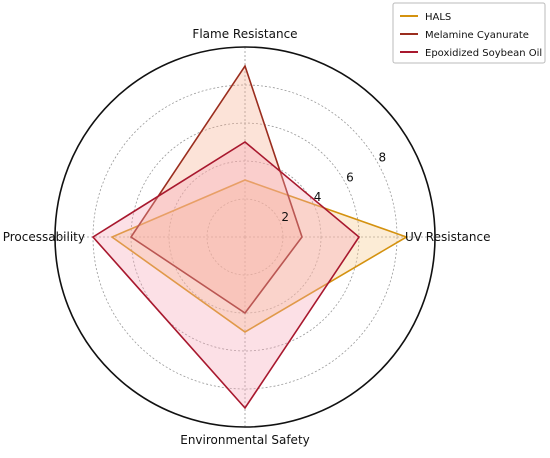 This screenshot has width=550, height=458. Describe the element at coordinates (44, 237) in the screenshot. I see `axis-label-processability: Processability` at that location.